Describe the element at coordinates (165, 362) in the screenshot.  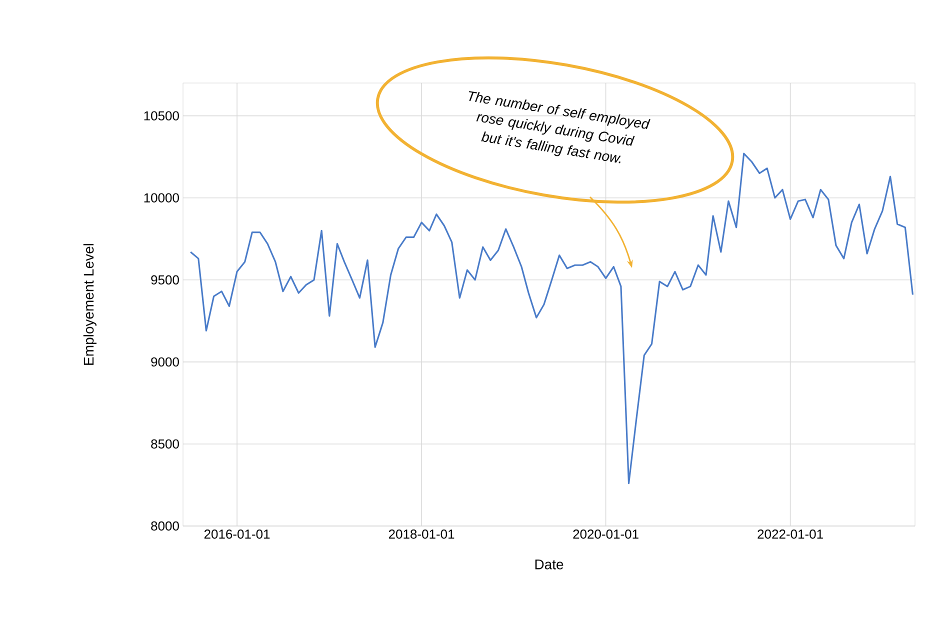
I see `y-tick-label: 9000` at that location.